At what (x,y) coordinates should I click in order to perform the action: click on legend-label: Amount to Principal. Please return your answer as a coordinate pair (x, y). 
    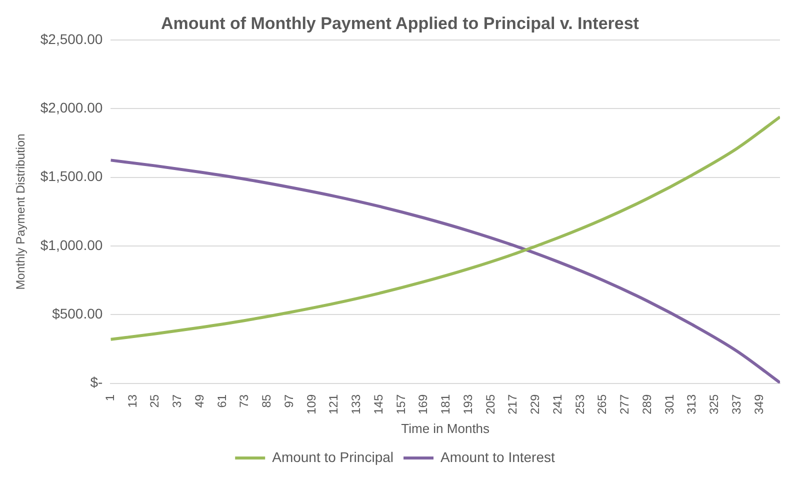
    Looking at the image, I should click on (333, 456).